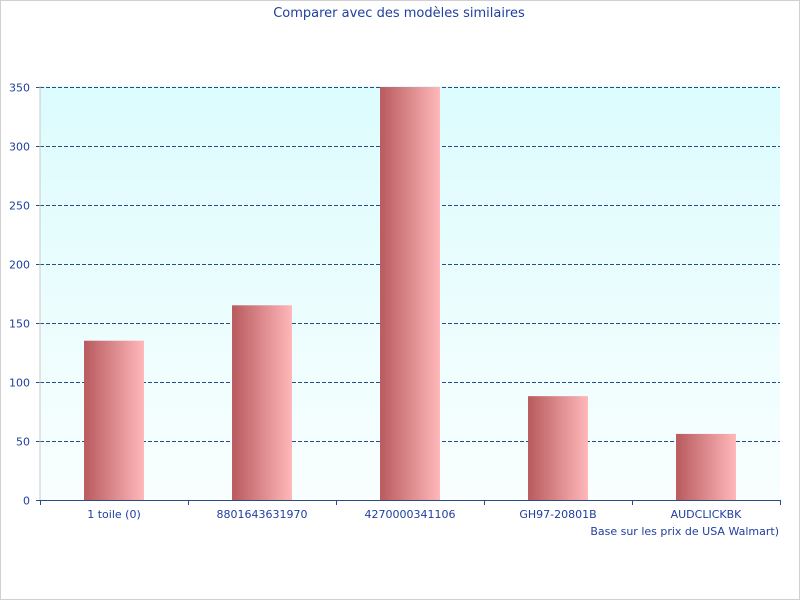 This screenshot has width=800, height=600. I want to click on x-tick-label: AUDCLICKBK, so click(707, 514).